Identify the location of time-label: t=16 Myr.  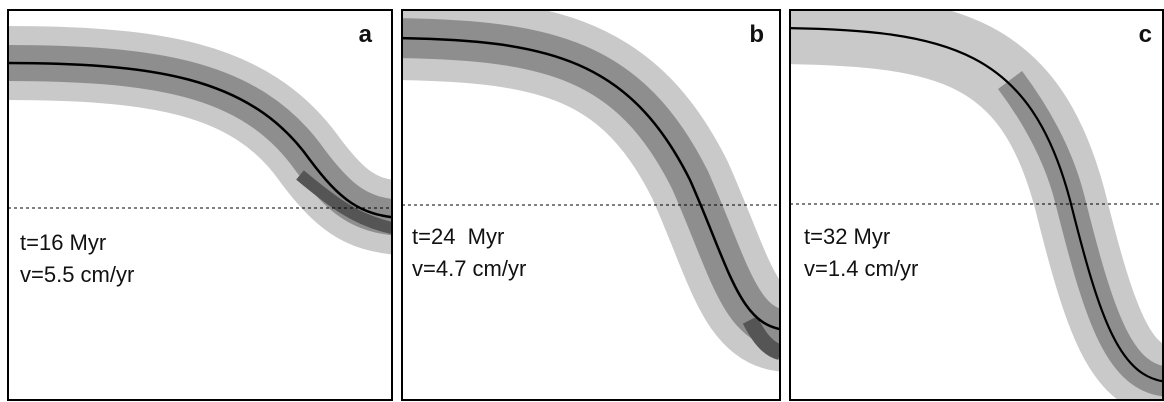
(63, 242).